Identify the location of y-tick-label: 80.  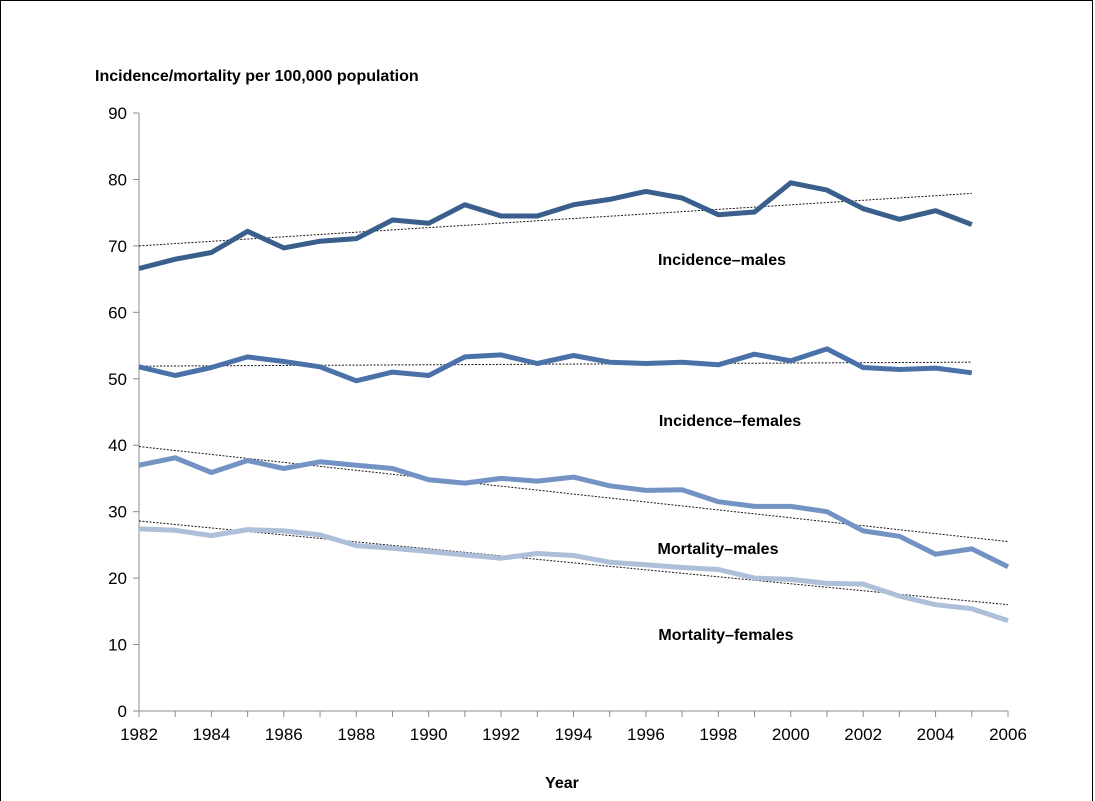
(117, 179).